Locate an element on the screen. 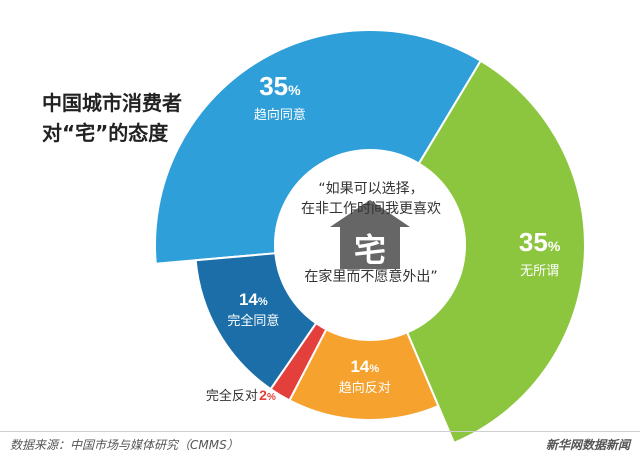 This screenshot has width=640, height=458. house-glyph: 宅 is located at coordinates (370, 250).